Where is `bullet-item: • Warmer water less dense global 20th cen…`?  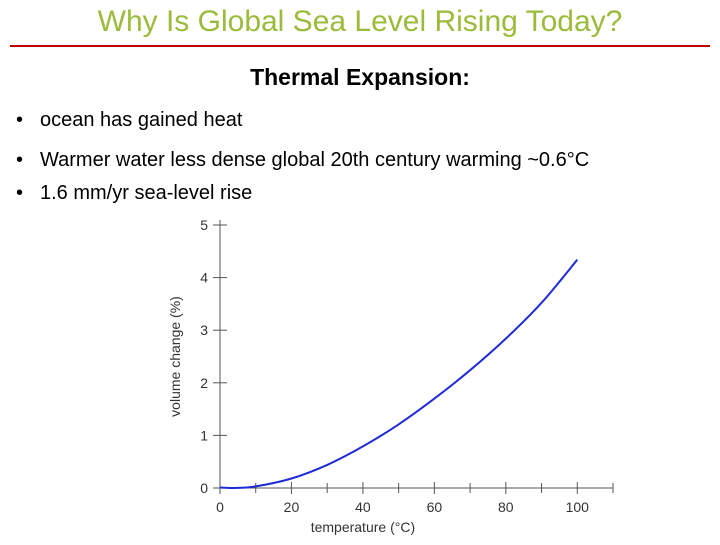 bullet-item: • Warmer water less dense global 20th cen… is located at coordinates (302, 160).